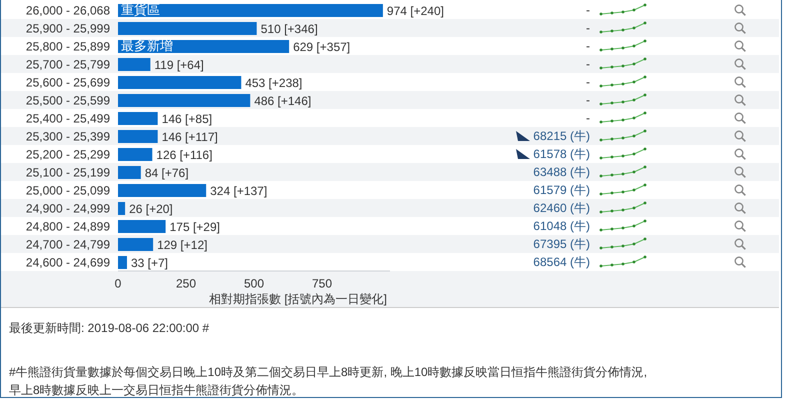  Describe the element at coordinates (68, 208) in the screenshot. I see `y-tick-label: 24,900 - 24,999` at that location.